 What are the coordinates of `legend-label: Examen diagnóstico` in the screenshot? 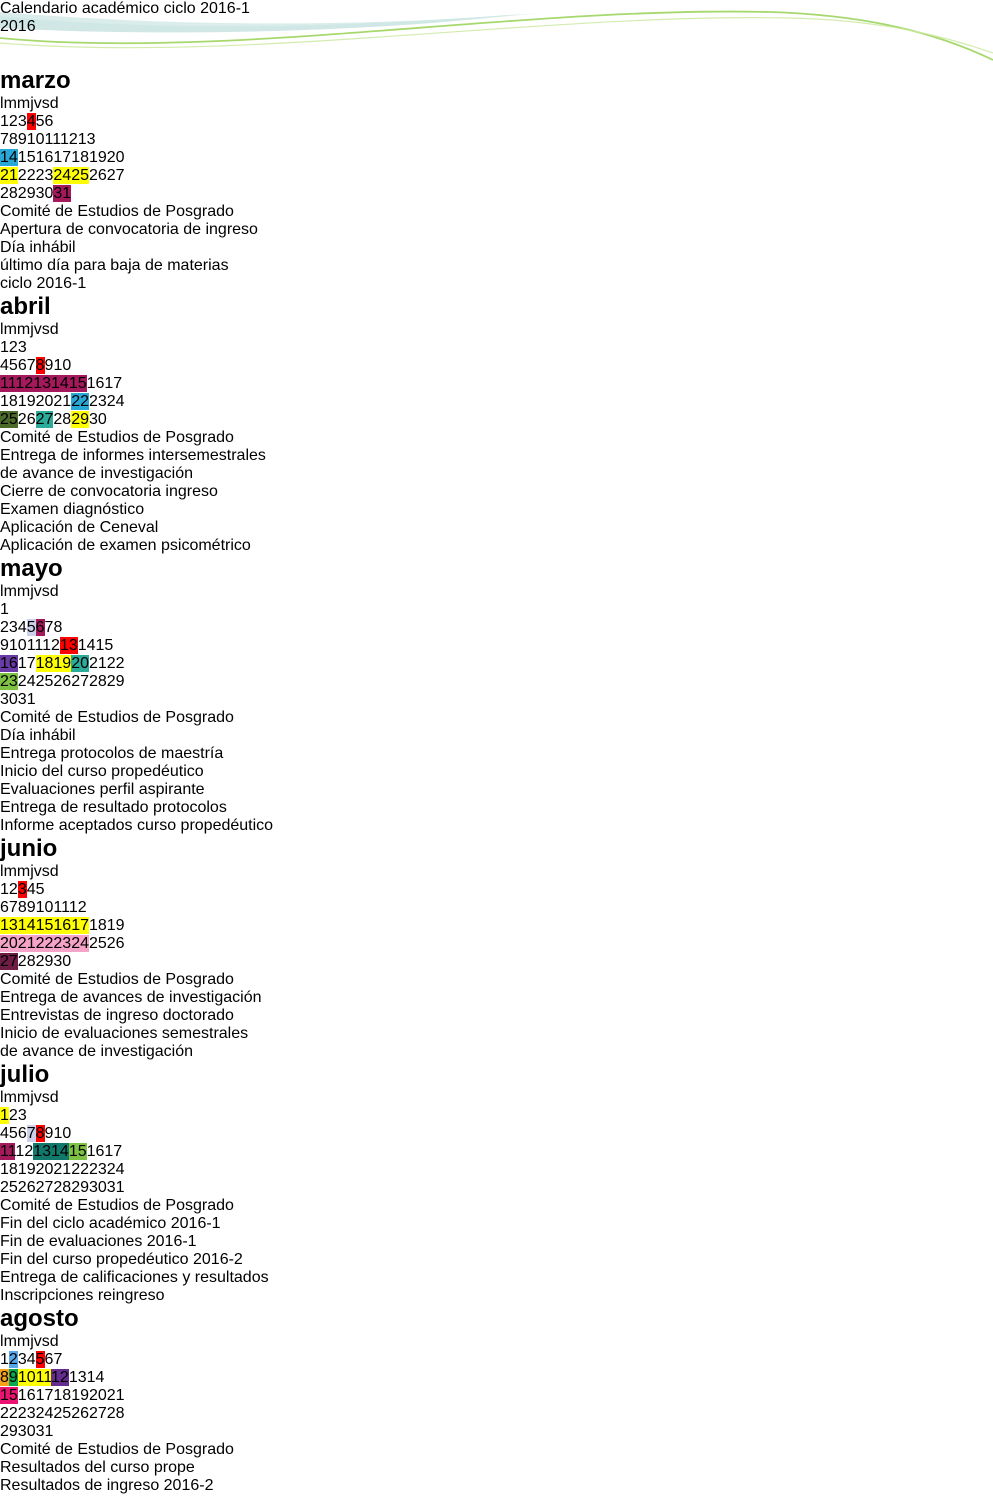 It's located at (72, 509).